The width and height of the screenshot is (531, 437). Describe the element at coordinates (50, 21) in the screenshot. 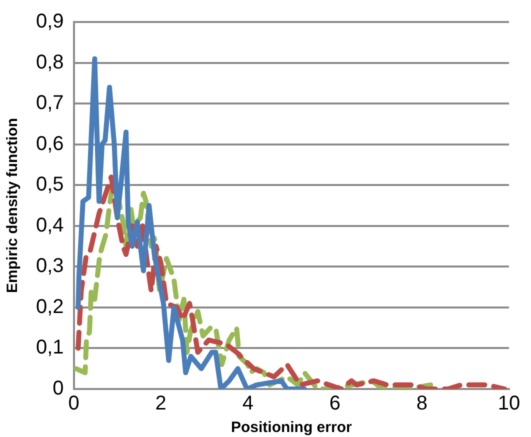

I see `y-tick-label: 0,9` at that location.